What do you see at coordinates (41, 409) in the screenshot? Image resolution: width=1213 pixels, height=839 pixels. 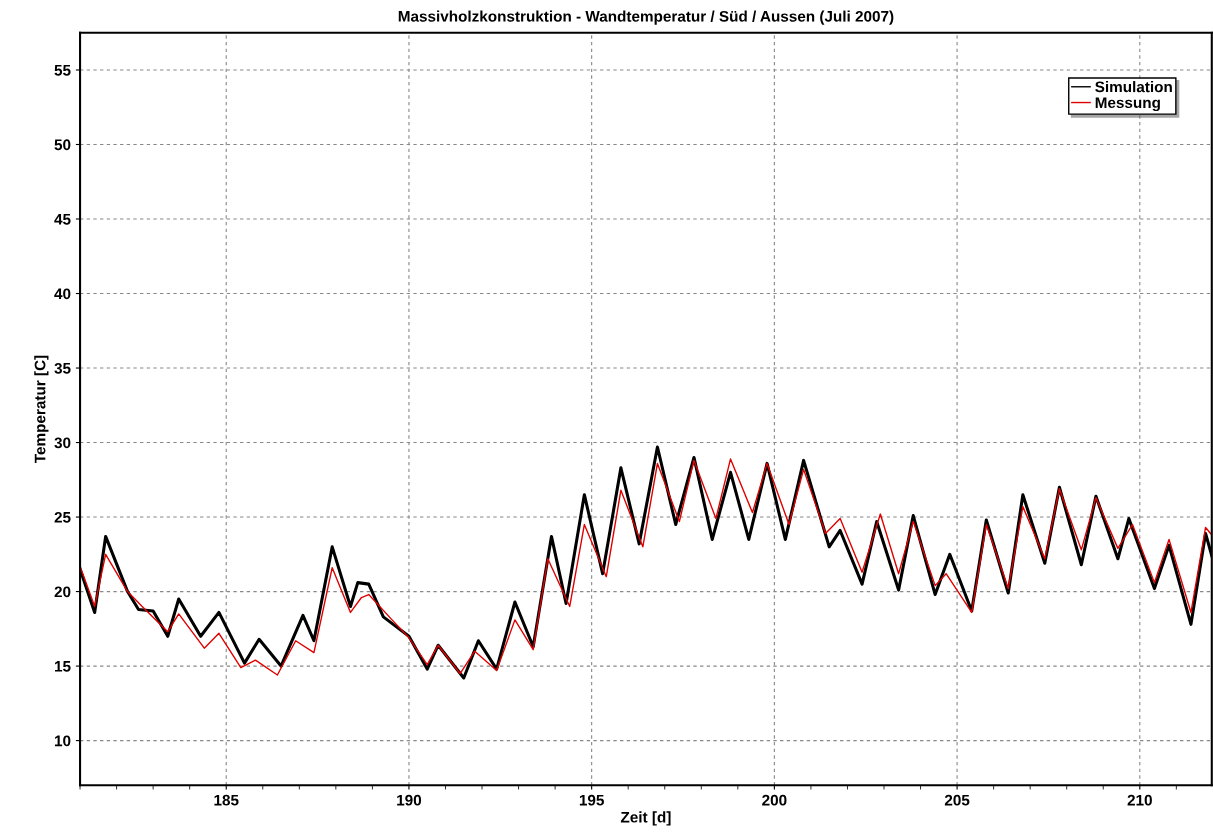 I see `y-axis-title: Temperatur [C]` at bounding box center [41, 409].